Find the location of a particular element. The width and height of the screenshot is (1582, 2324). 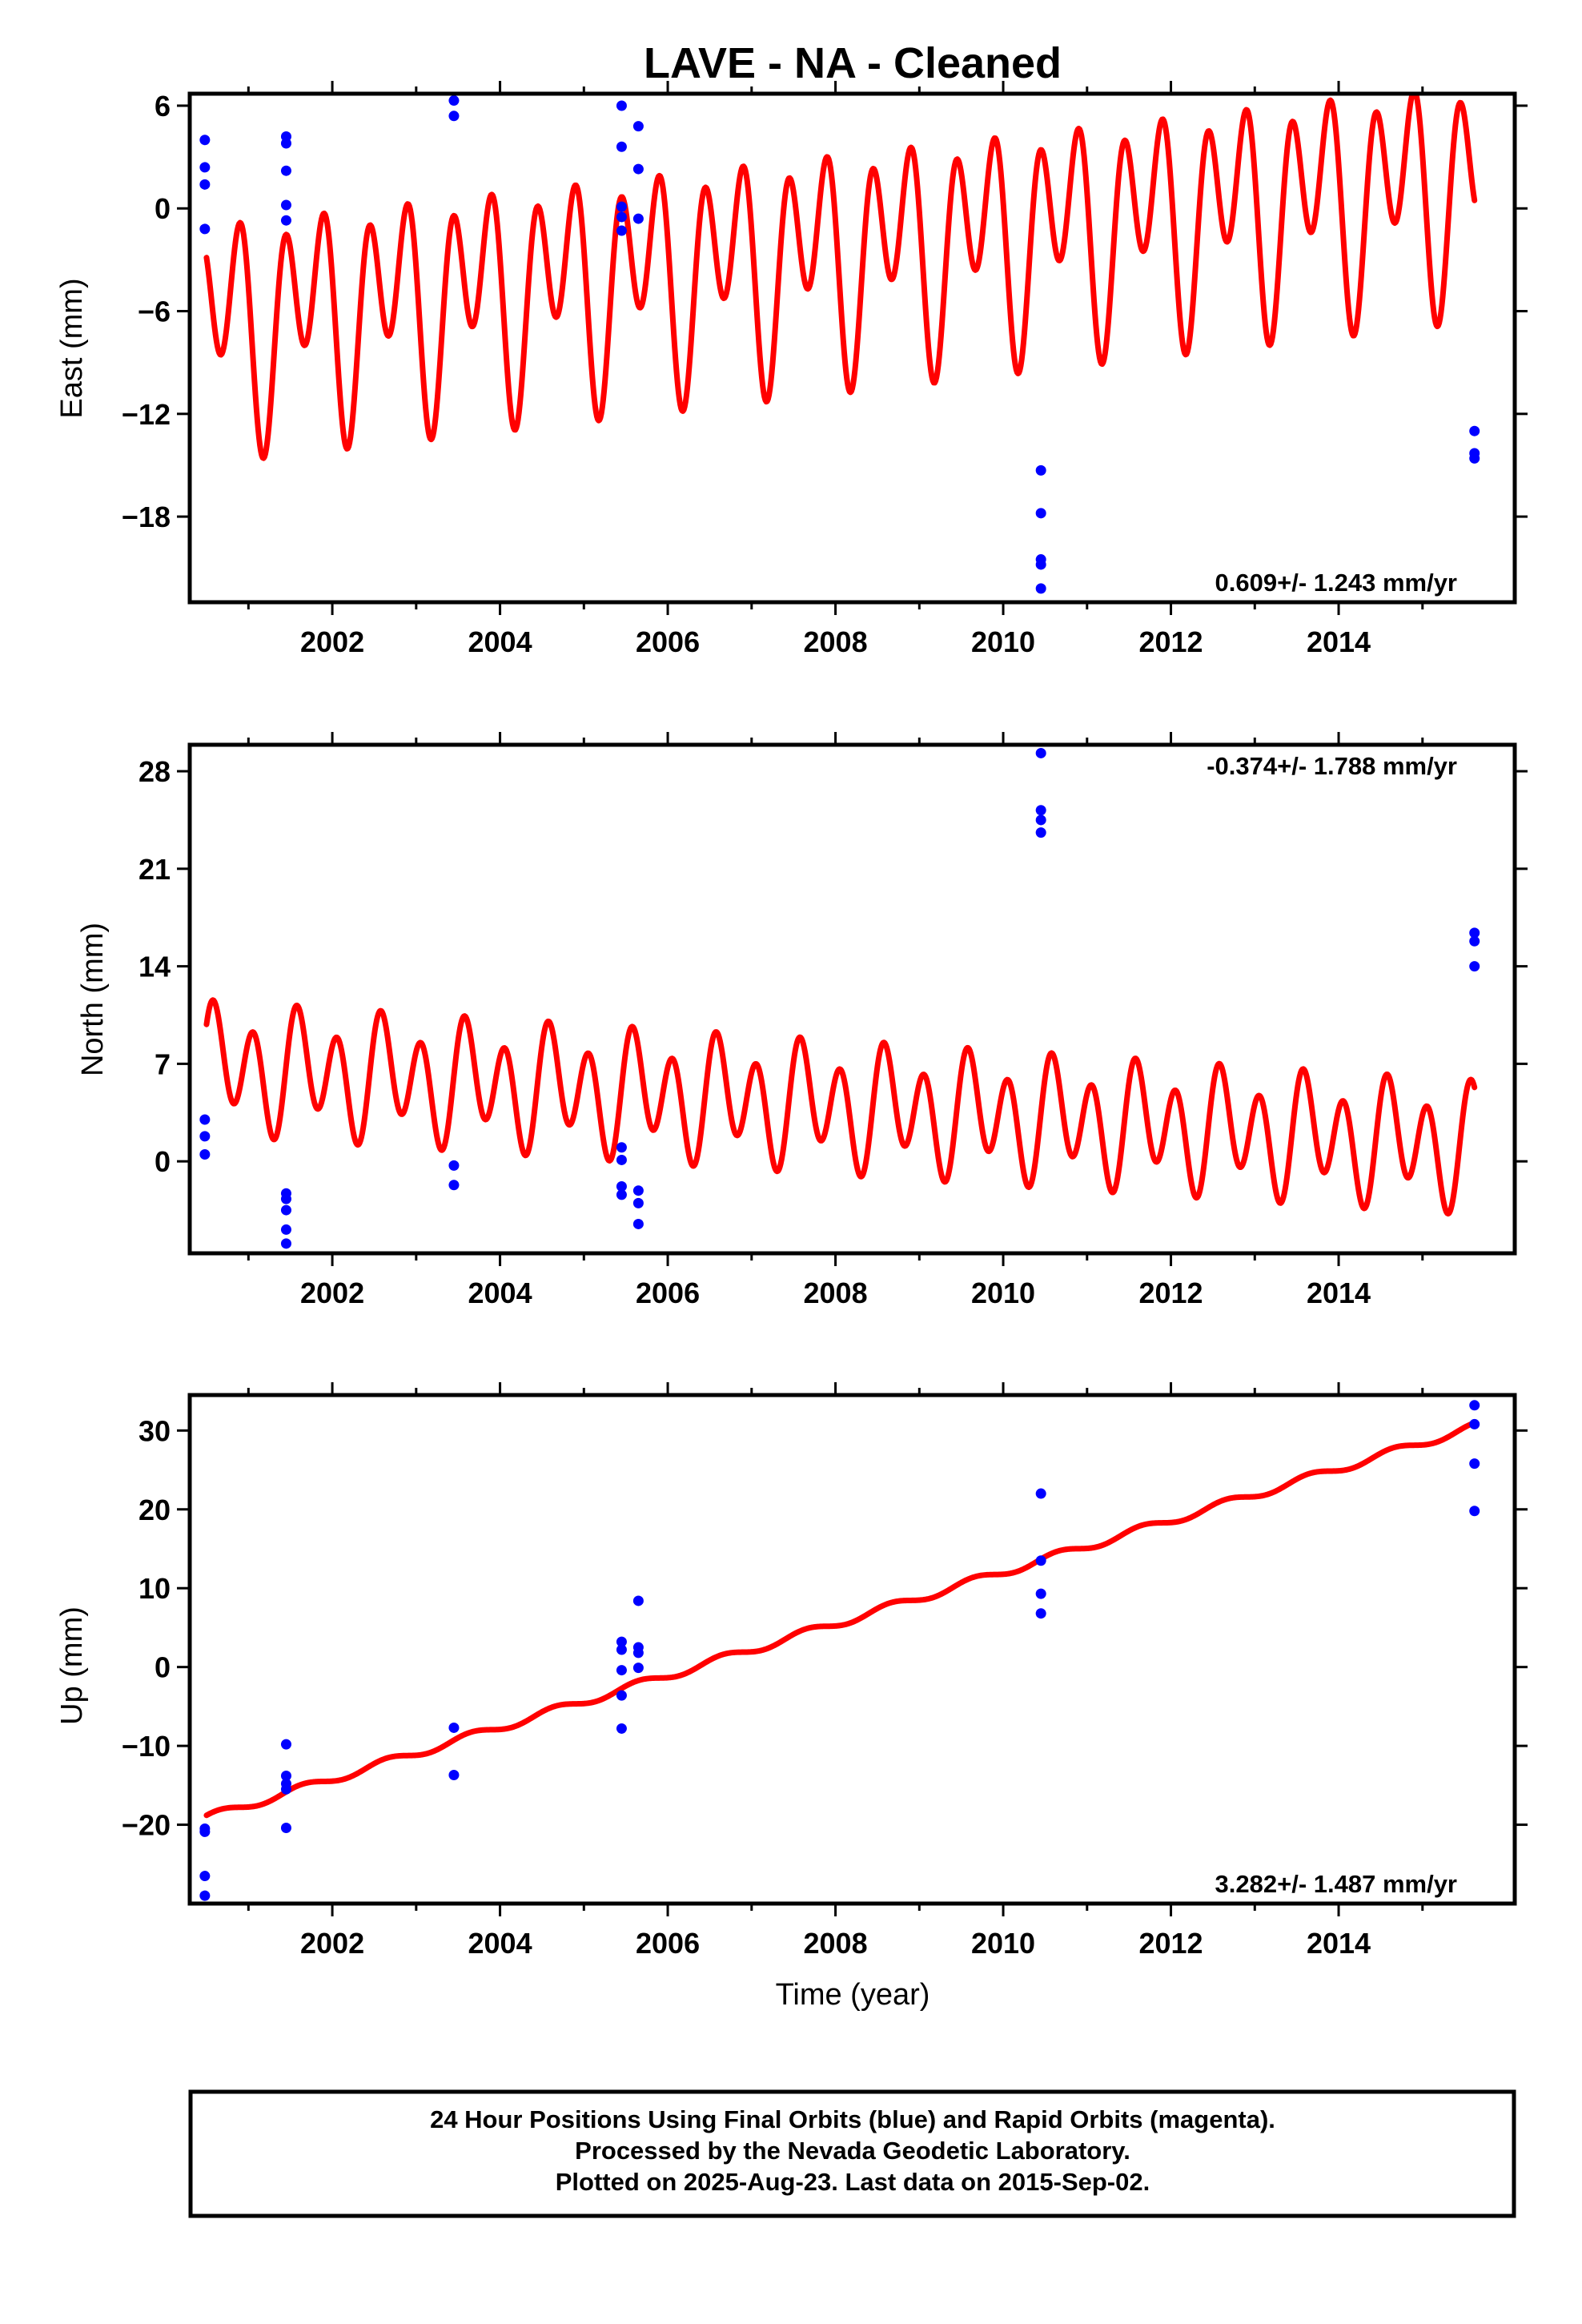

east-xtick-label: 2010 is located at coordinates (1003, 641).